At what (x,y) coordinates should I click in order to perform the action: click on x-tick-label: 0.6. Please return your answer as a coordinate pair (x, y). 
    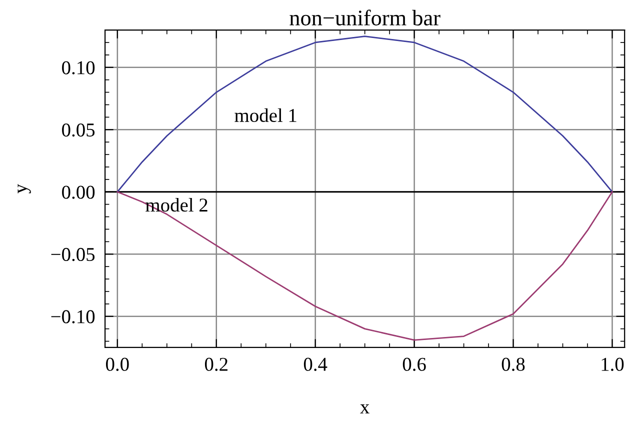
    Looking at the image, I should click on (414, 364).